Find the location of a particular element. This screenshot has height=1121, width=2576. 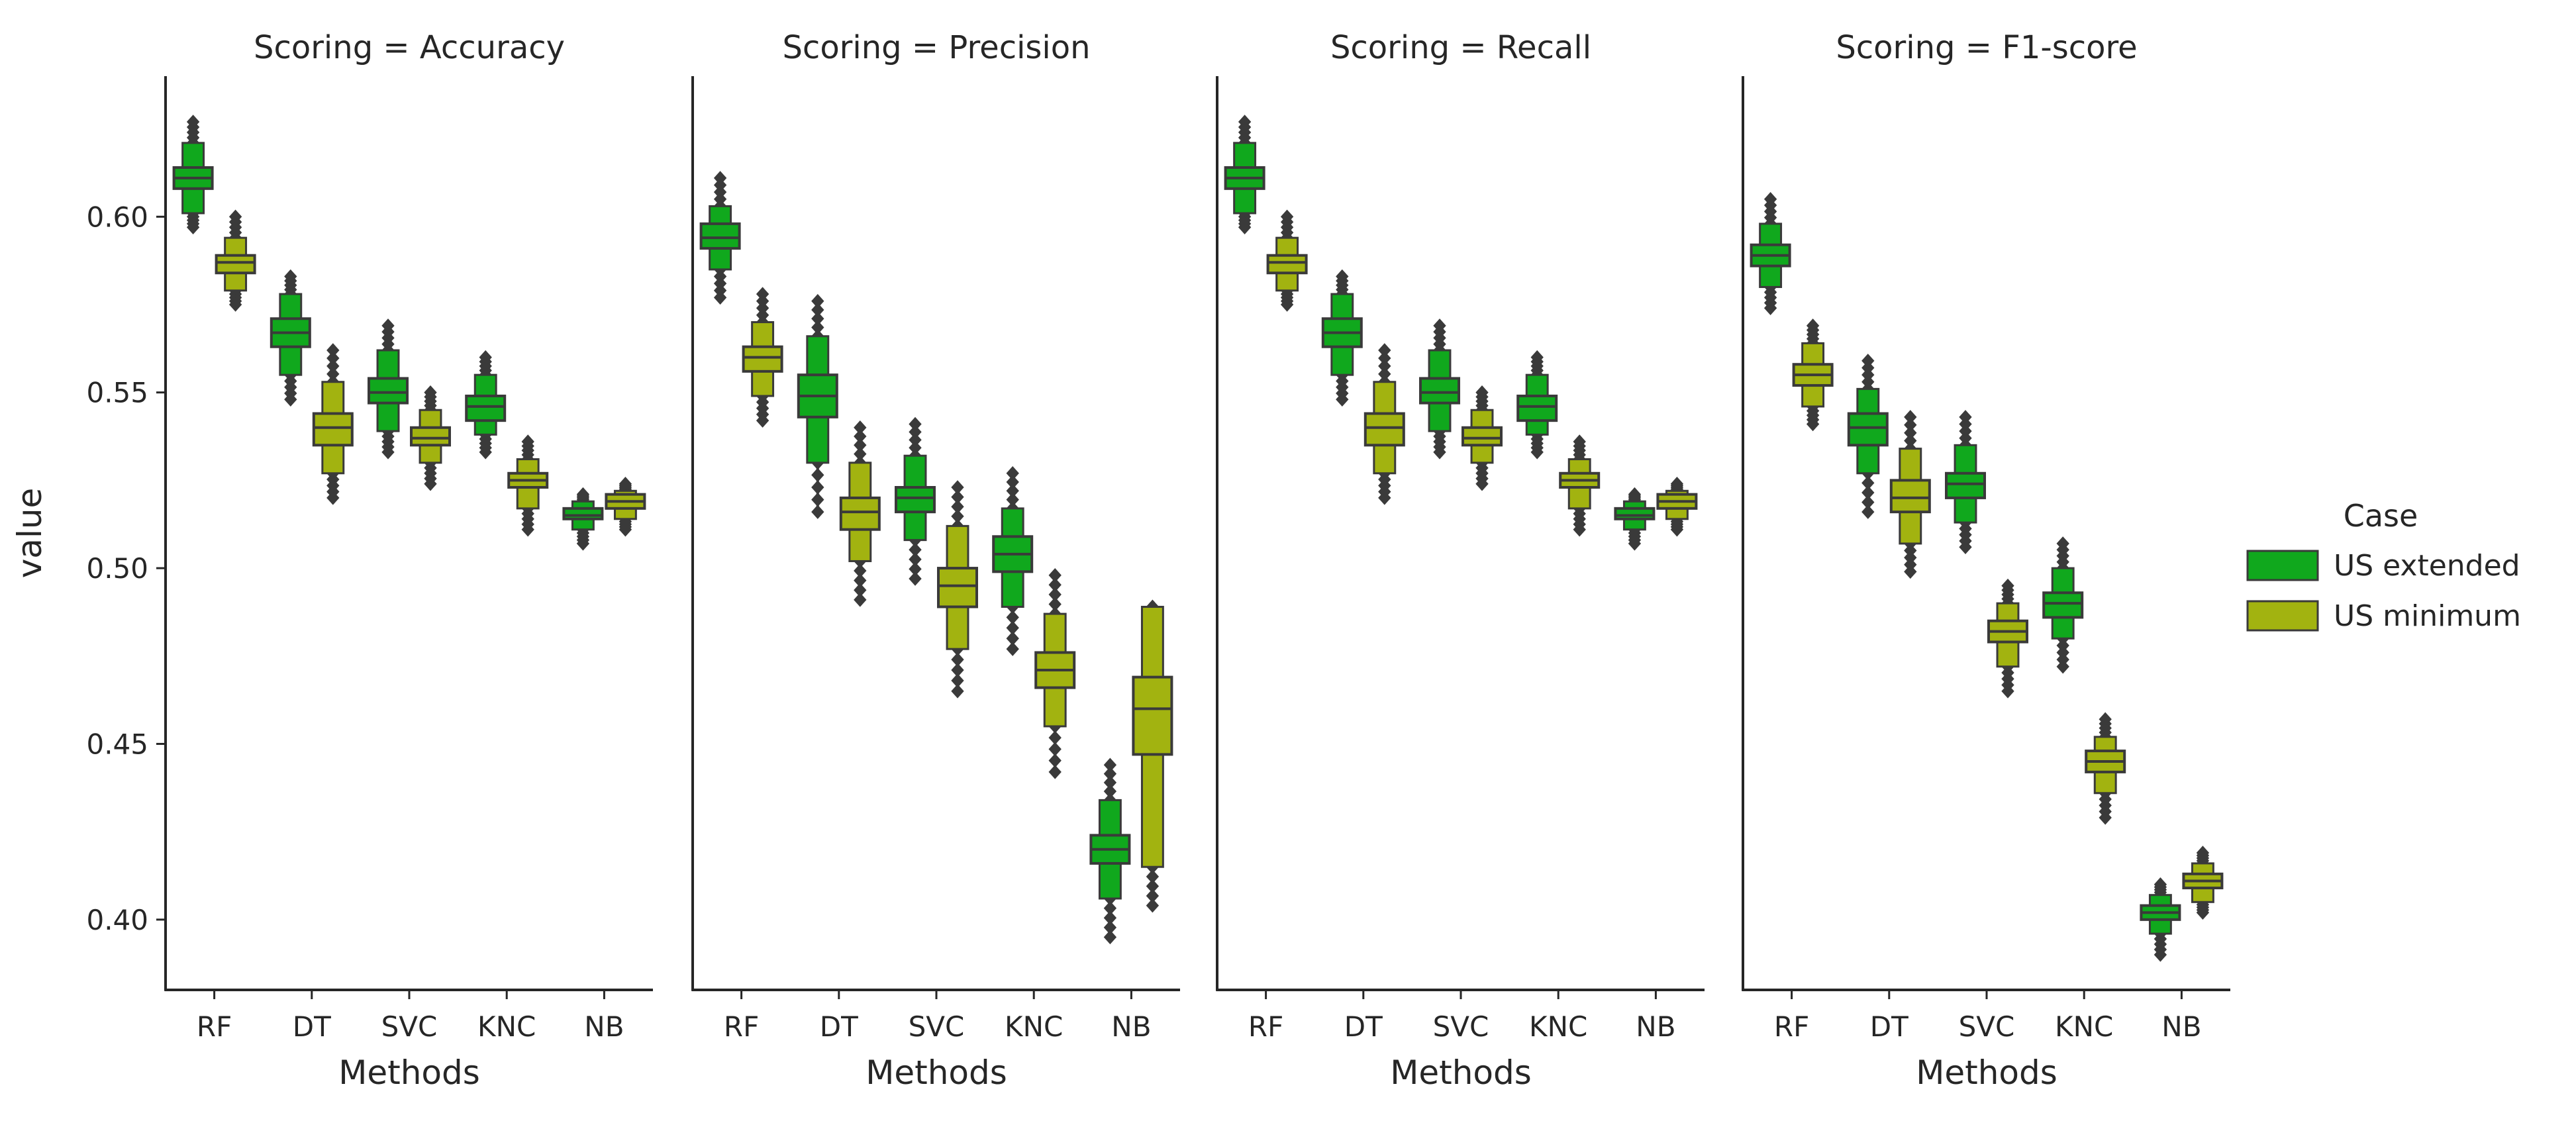

boxen-svc-us-extended is located at coordinates (388, 389).